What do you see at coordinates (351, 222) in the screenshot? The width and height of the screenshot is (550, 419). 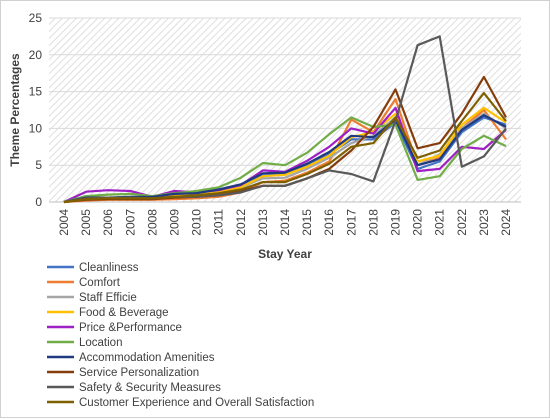 I see `x-tick-label: 2017` at bounding box center [351, 222].